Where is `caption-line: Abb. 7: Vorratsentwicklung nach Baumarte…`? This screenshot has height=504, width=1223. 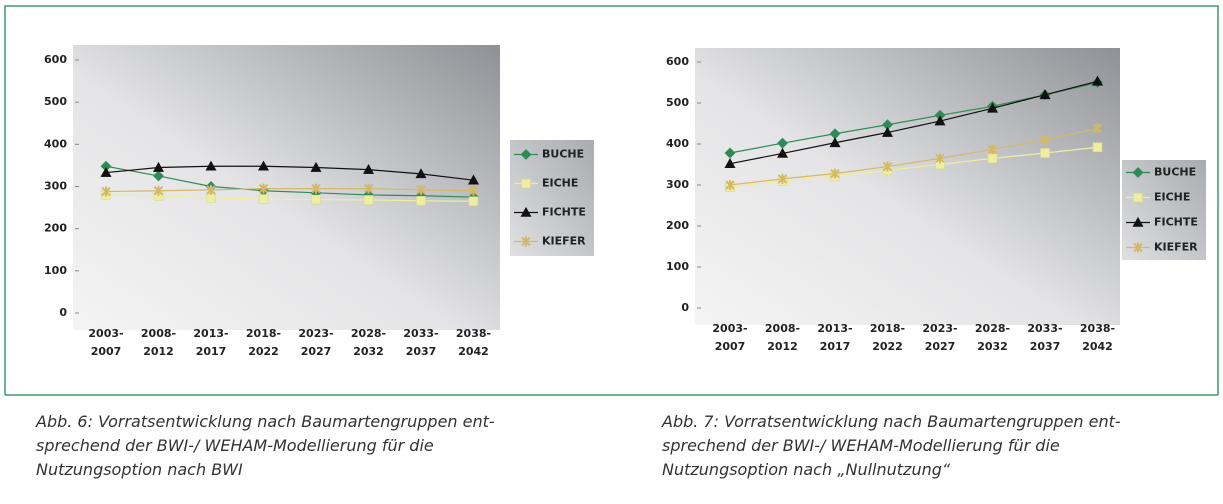
caption-line: Abb. 7: Vorratsentwicklung nach Baumarte… is located at coordinates (891, 421).